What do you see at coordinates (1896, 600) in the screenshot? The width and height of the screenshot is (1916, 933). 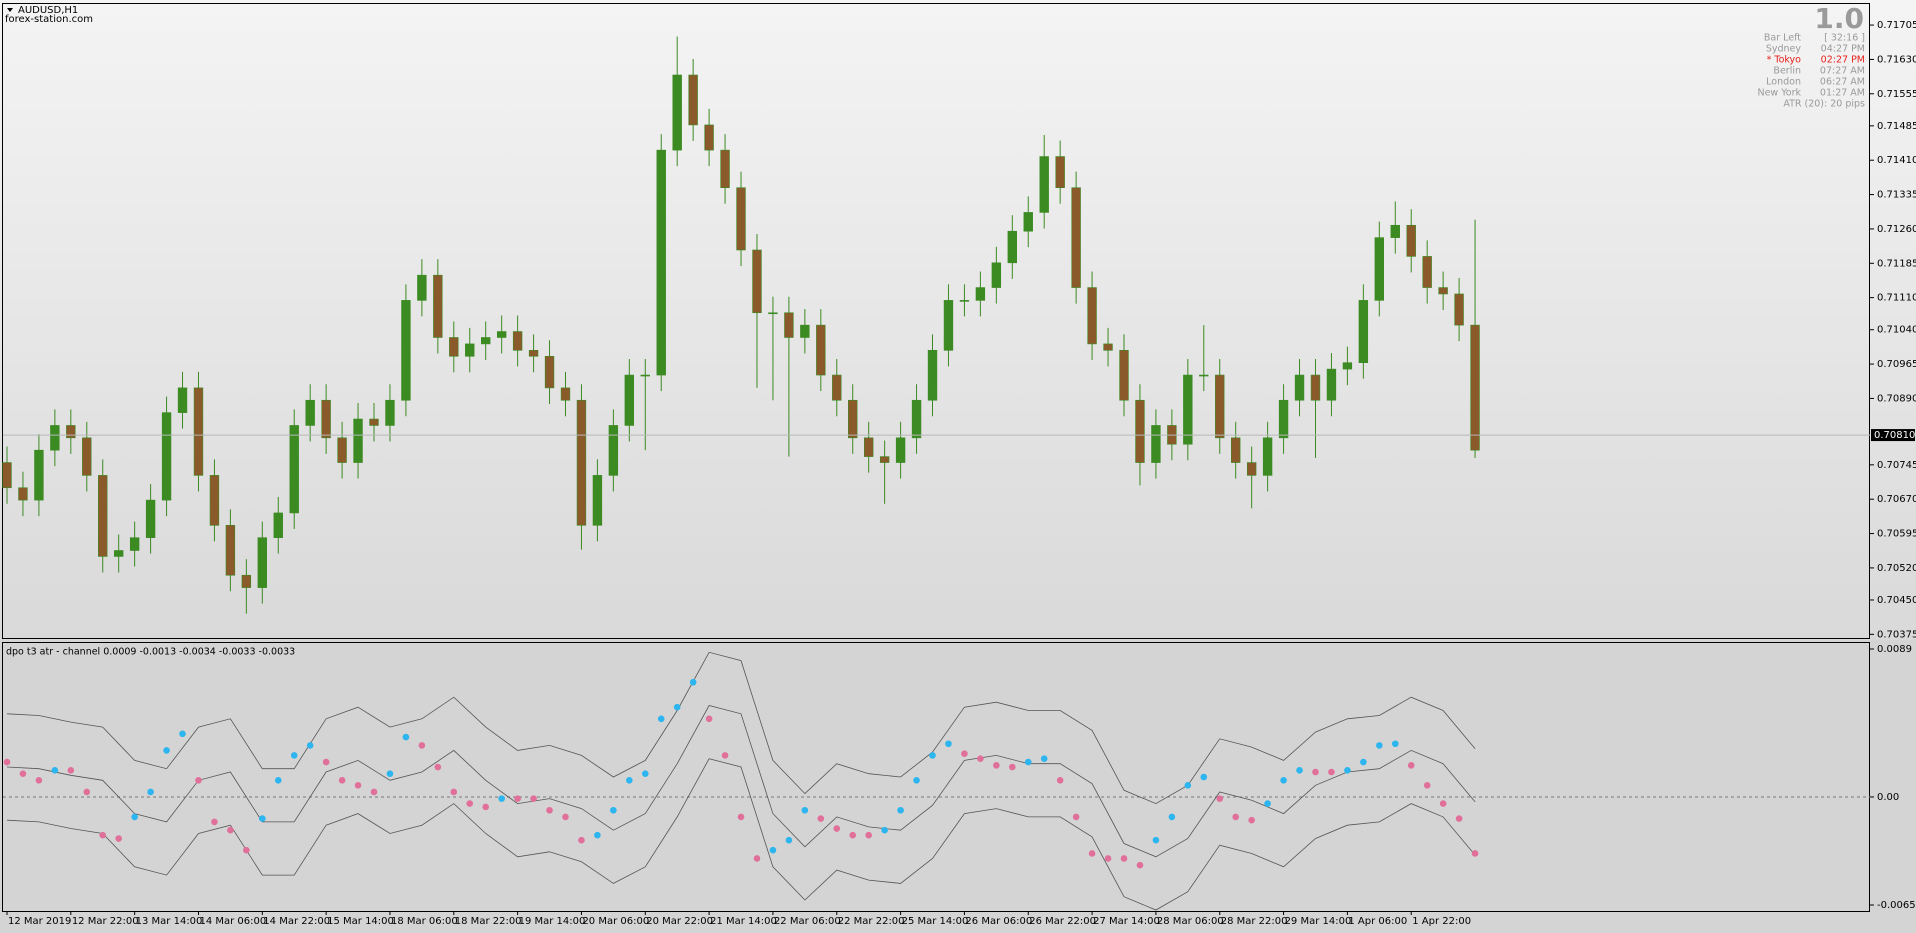 I see `y-tick-label: 0.70450` at bounding box center [1896, 600].